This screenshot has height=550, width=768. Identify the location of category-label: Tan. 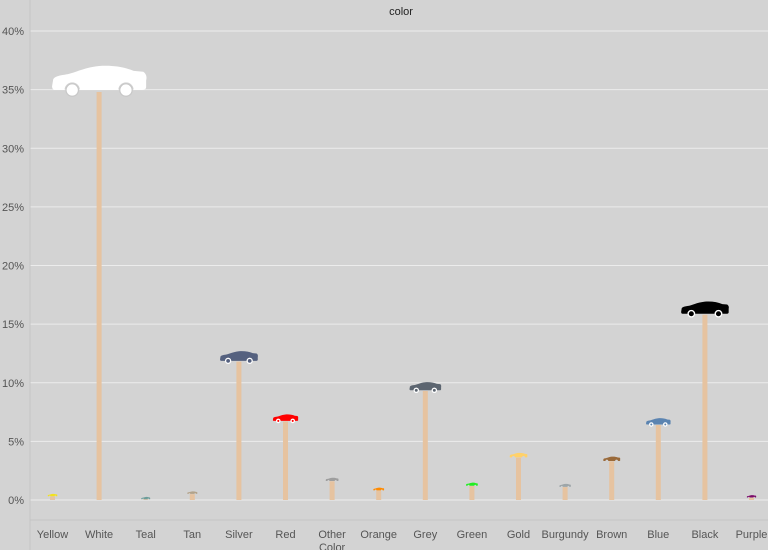
(192, 535).